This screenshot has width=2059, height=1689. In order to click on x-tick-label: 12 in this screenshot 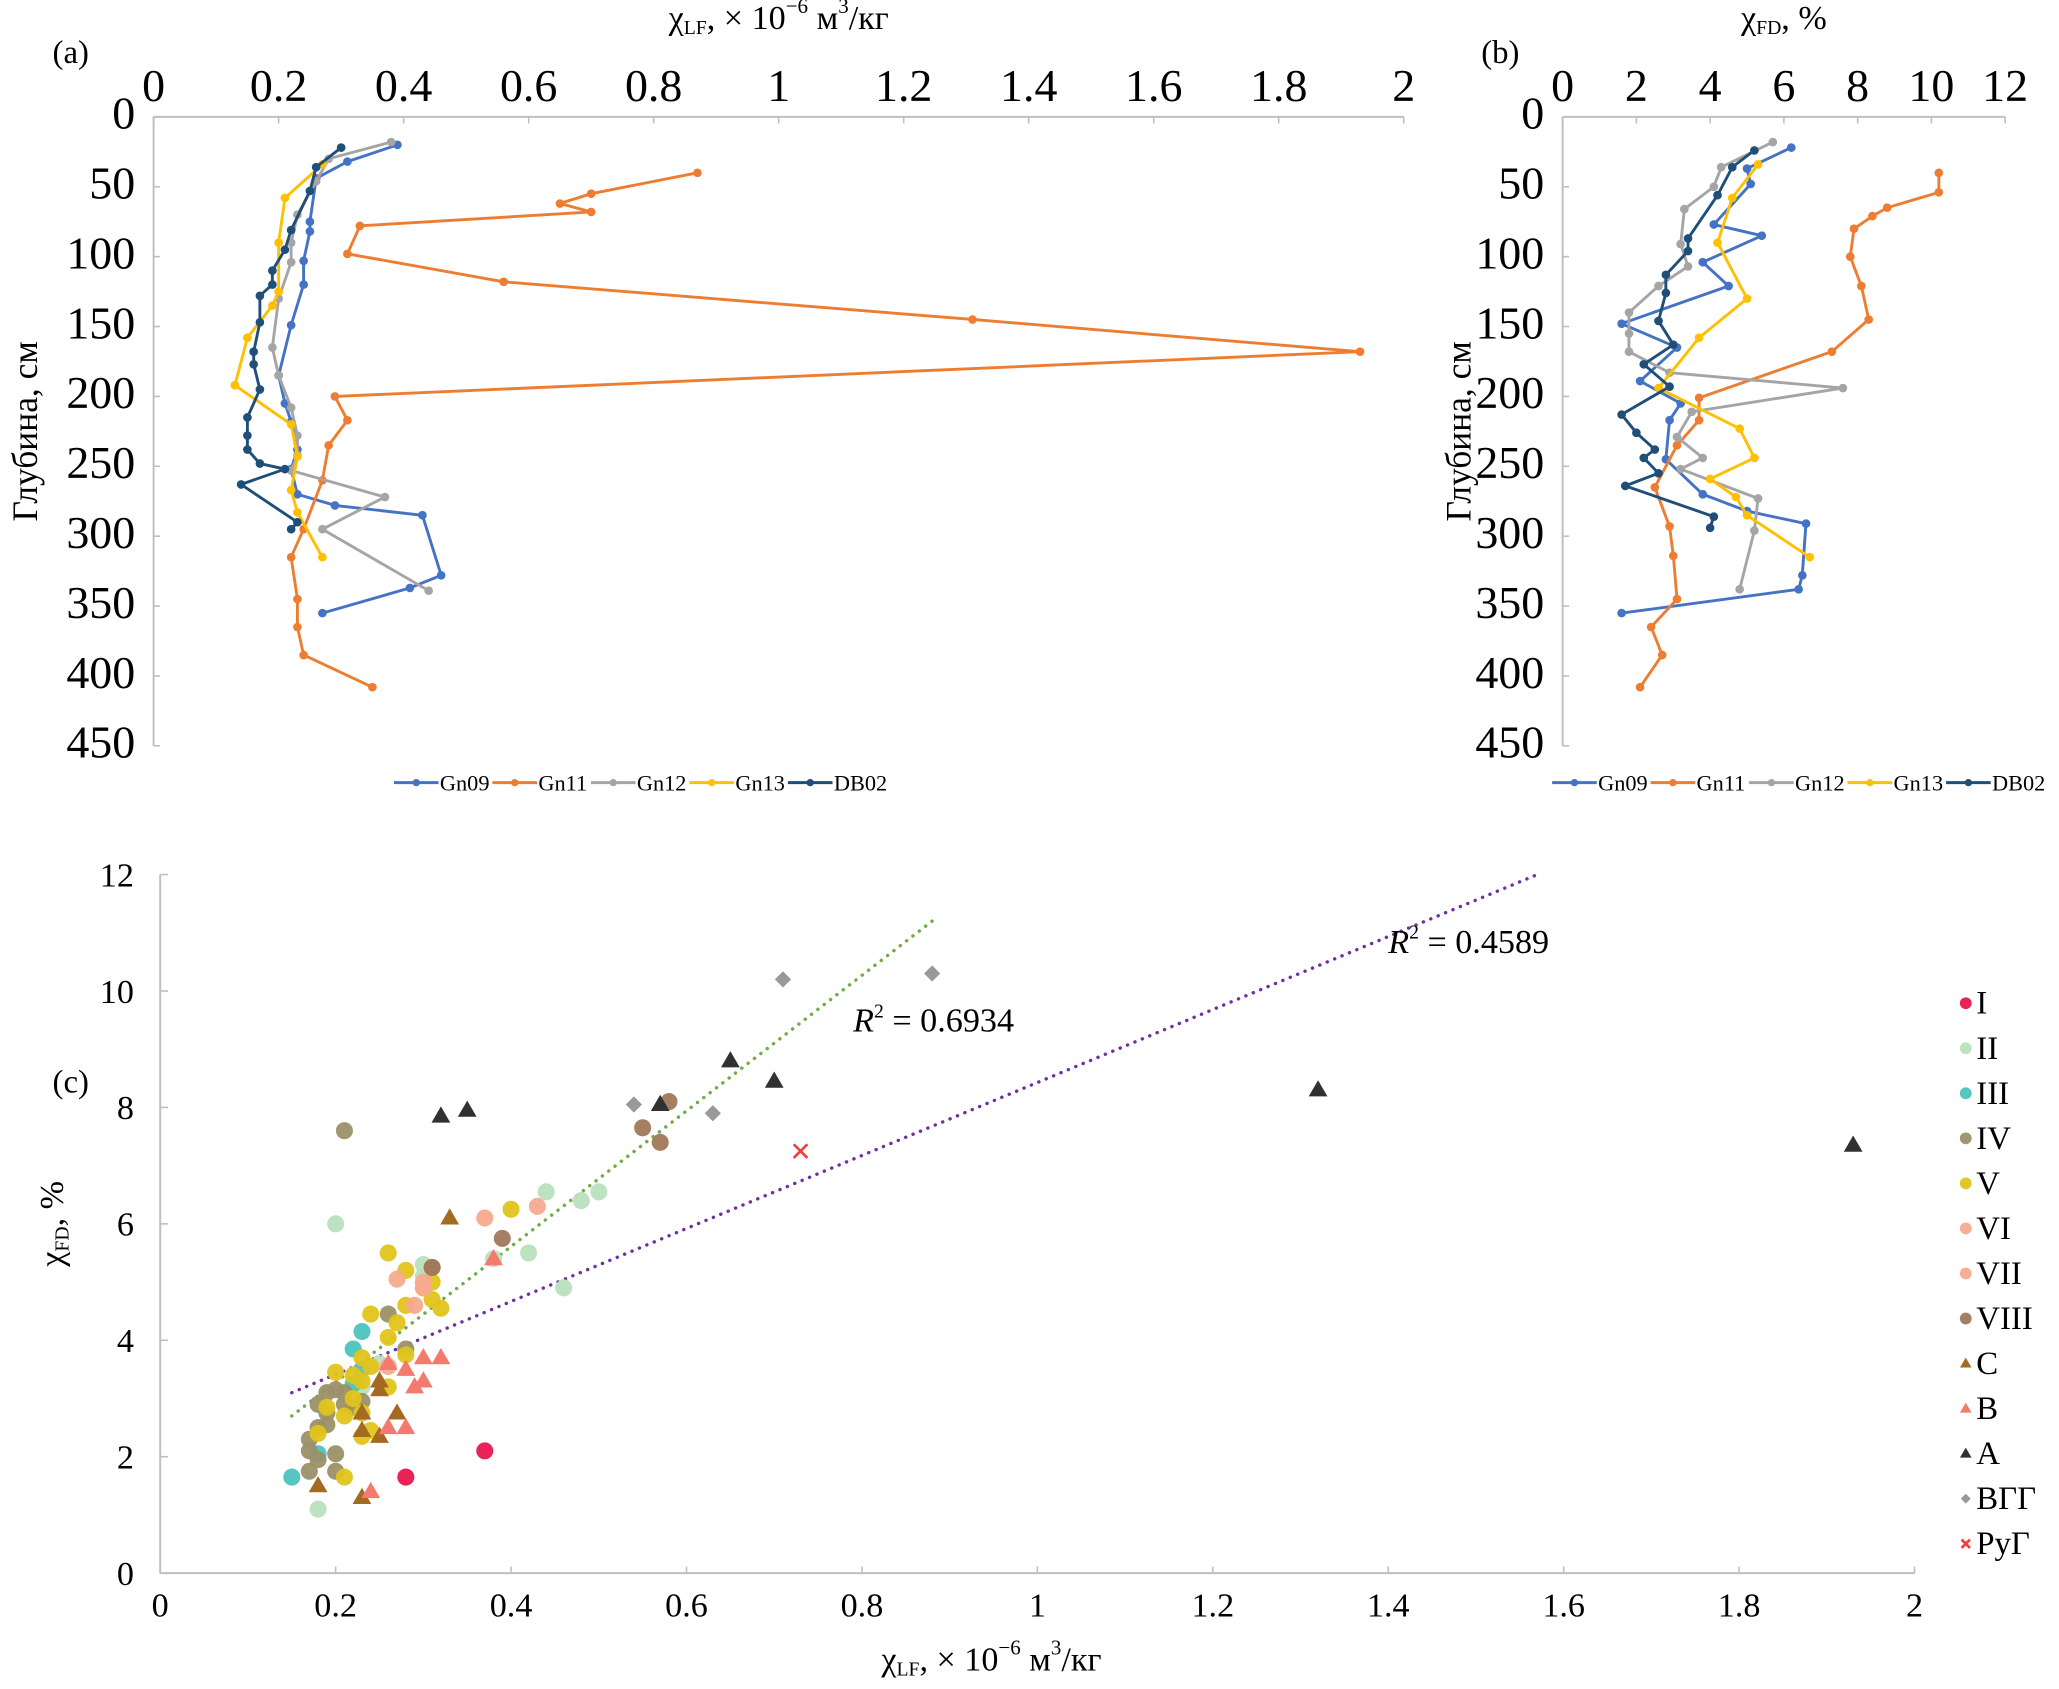, I will do `click(2005, 85)`.